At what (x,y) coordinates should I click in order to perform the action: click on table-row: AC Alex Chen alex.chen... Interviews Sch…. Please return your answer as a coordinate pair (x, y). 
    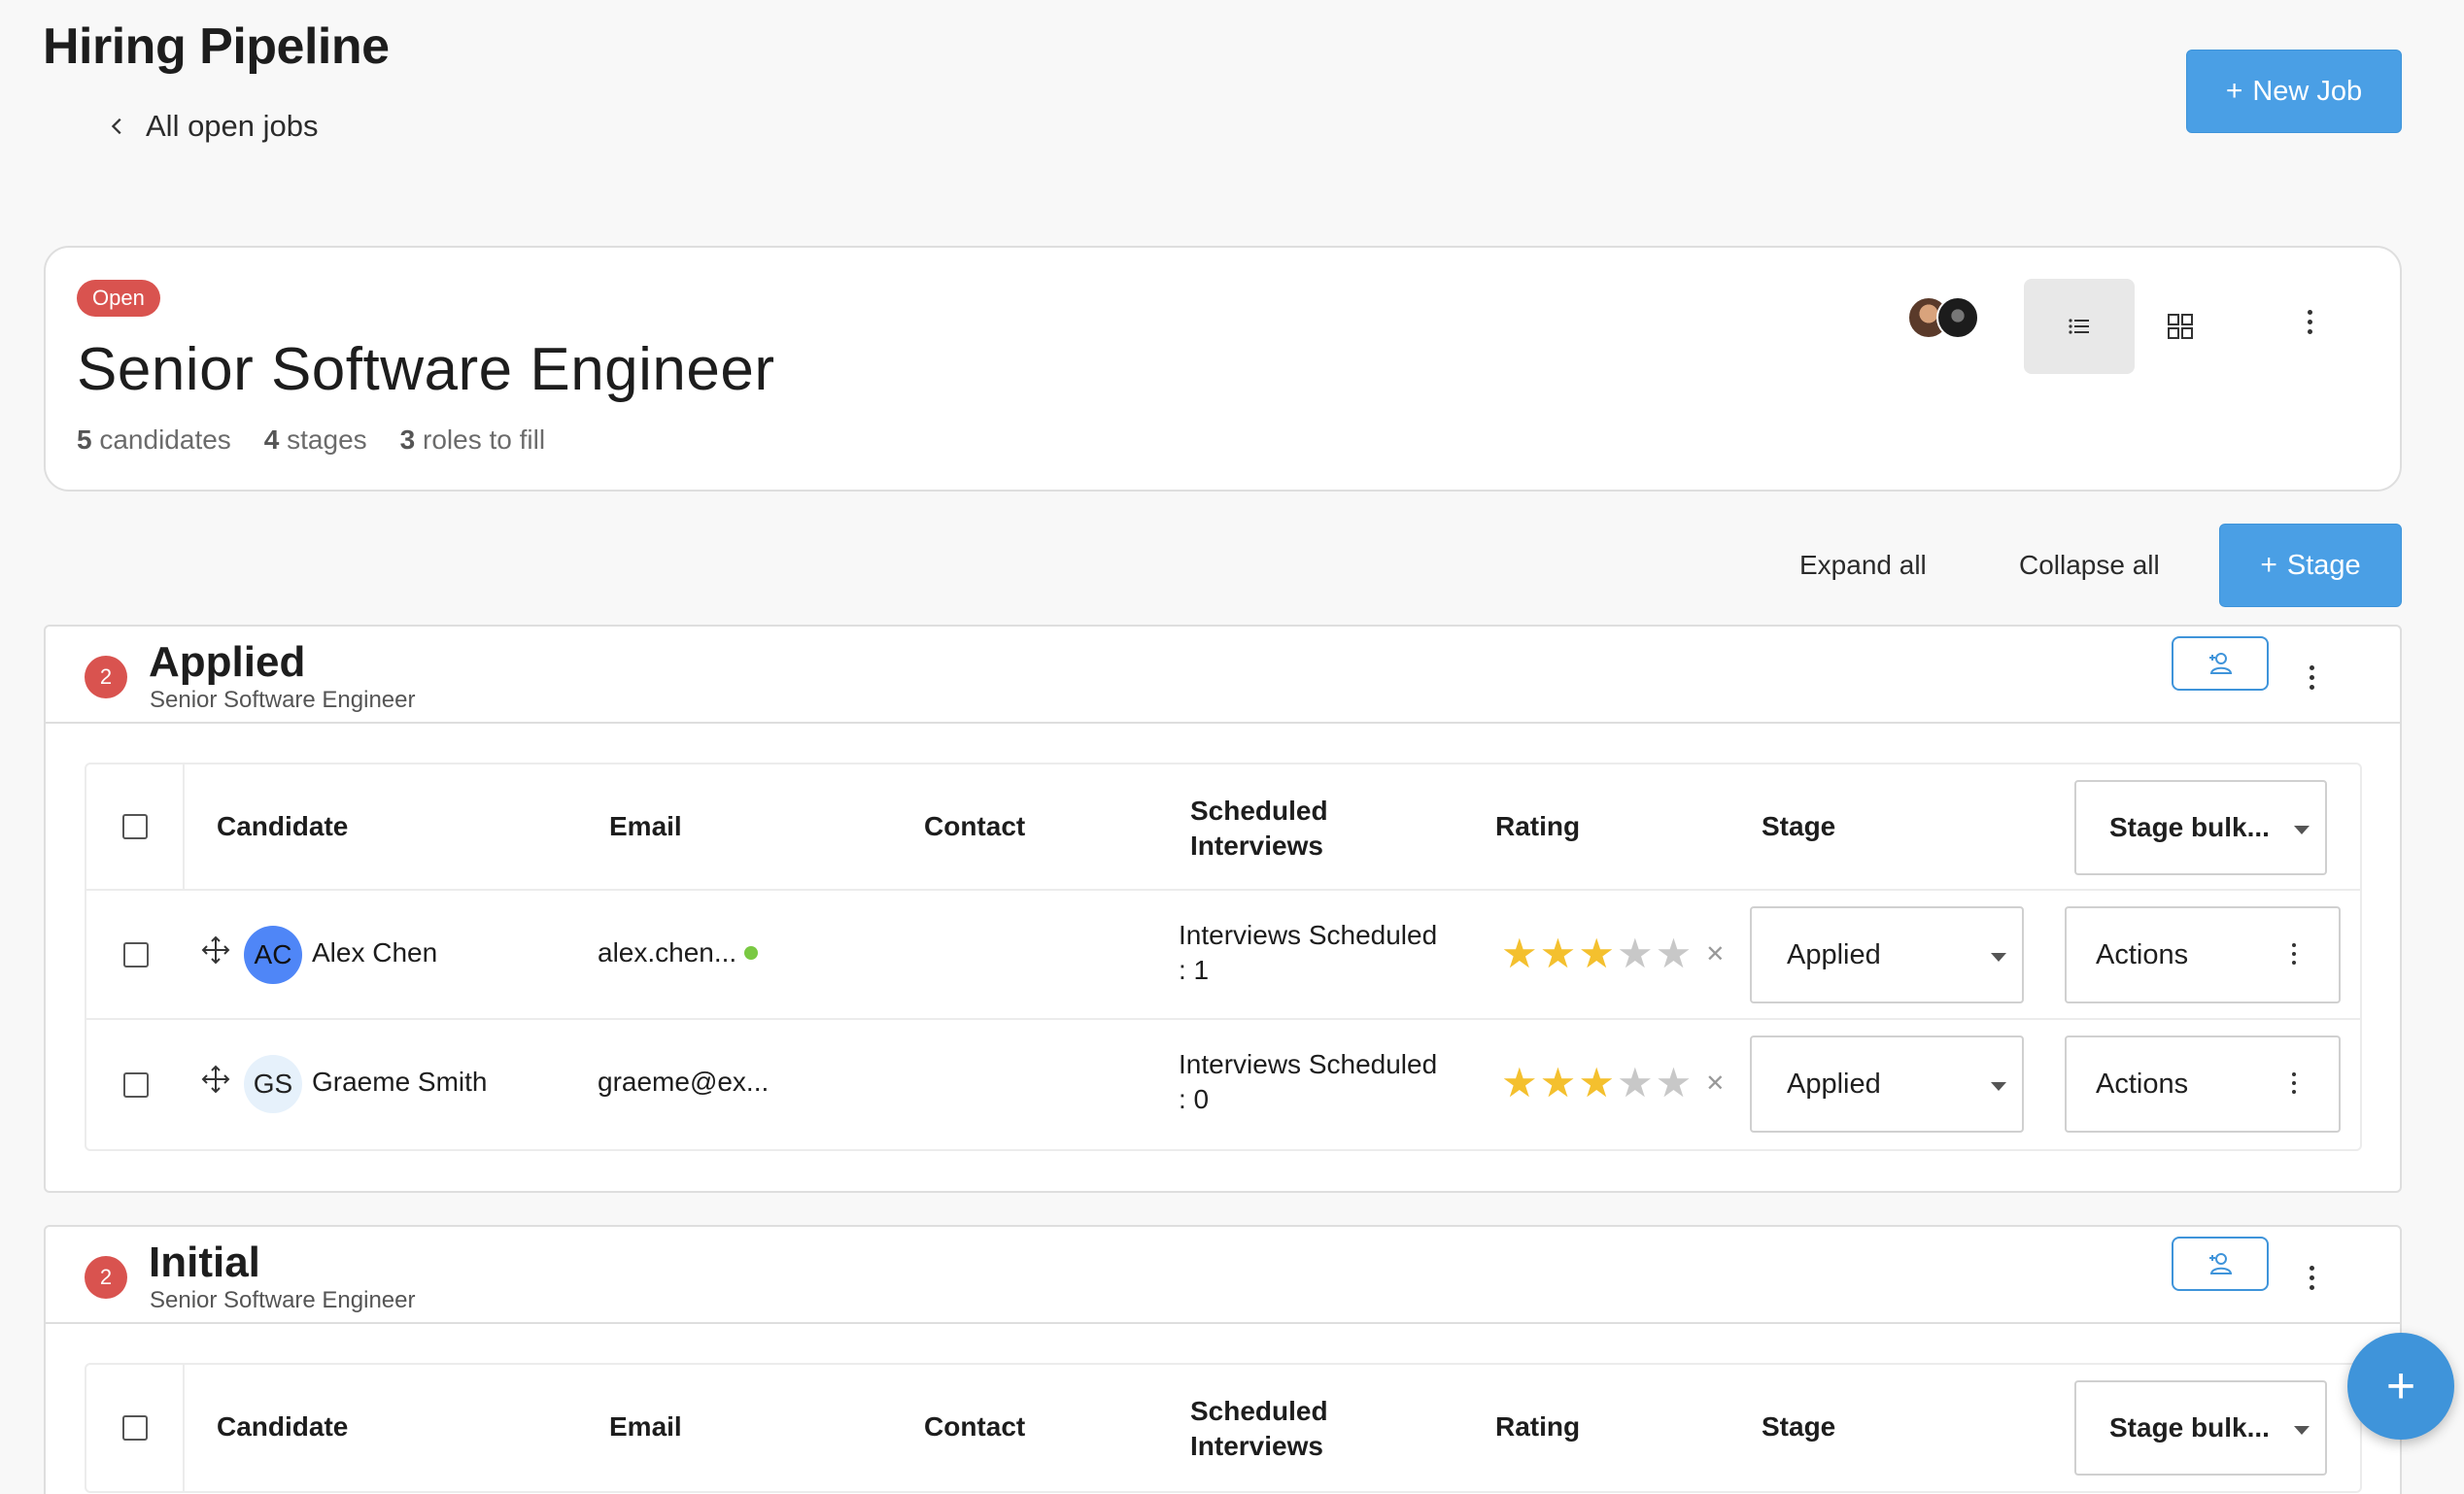
    Looking at the image, I should click on (1223, 955).